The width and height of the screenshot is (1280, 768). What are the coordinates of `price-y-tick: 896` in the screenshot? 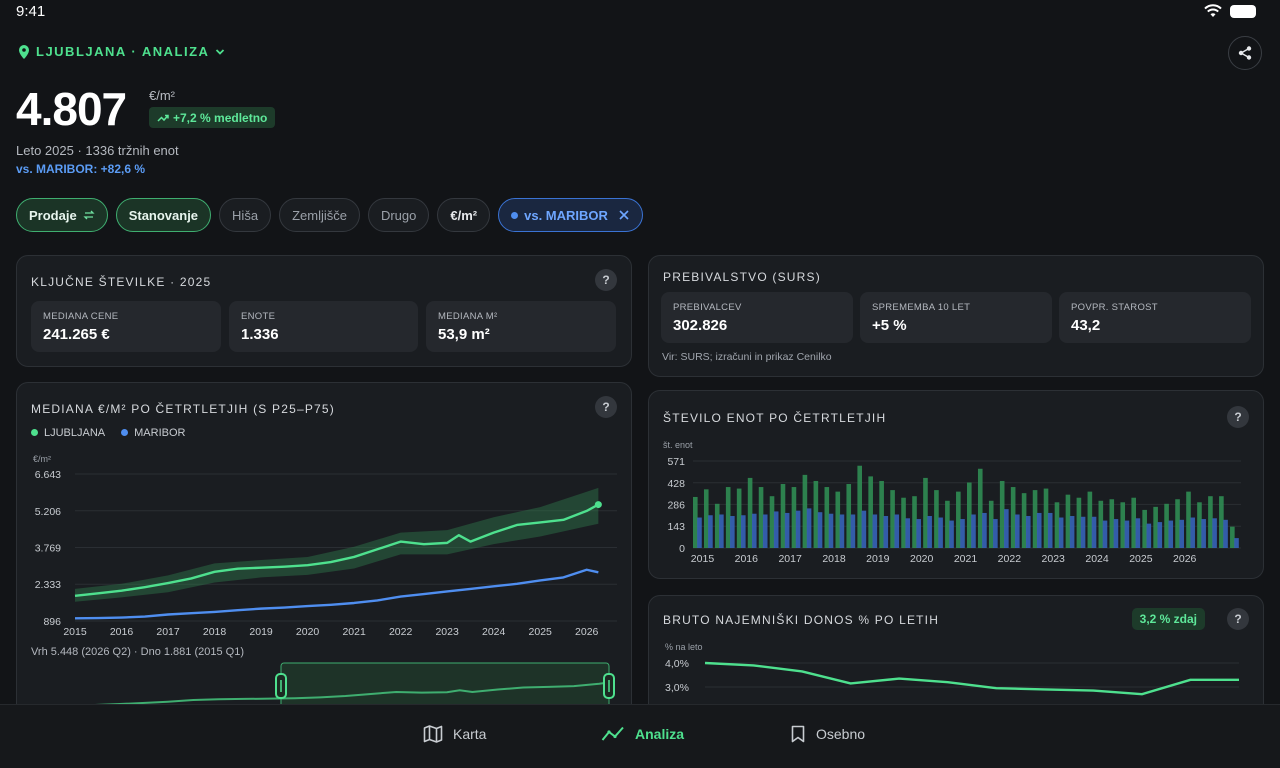 It's located at (52, 622).